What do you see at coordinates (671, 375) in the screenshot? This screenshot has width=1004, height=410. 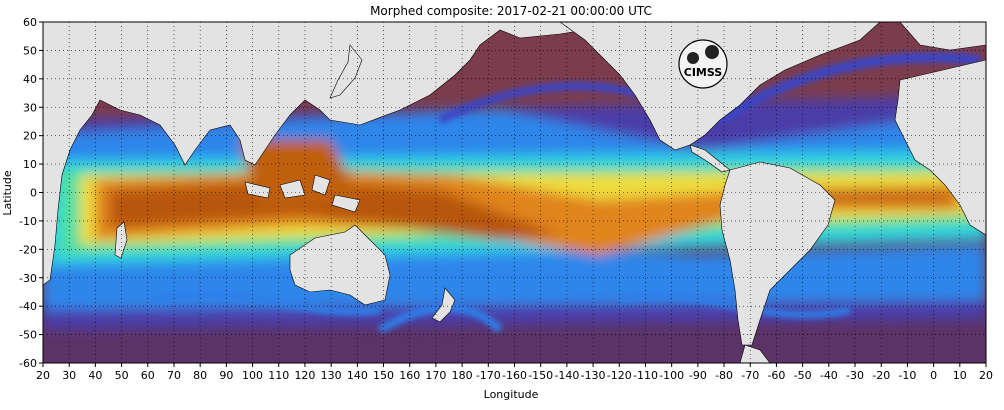 I see `longitude-tick-label: -100` at bounding box center [671, 375].